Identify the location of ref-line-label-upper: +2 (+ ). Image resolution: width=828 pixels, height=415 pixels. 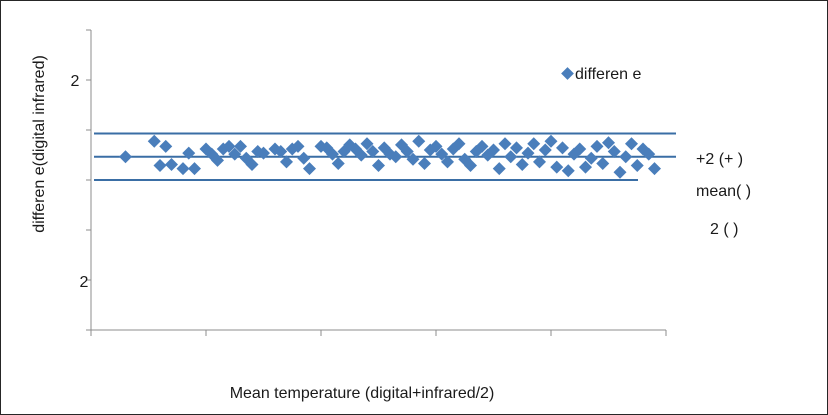
(719, 159).